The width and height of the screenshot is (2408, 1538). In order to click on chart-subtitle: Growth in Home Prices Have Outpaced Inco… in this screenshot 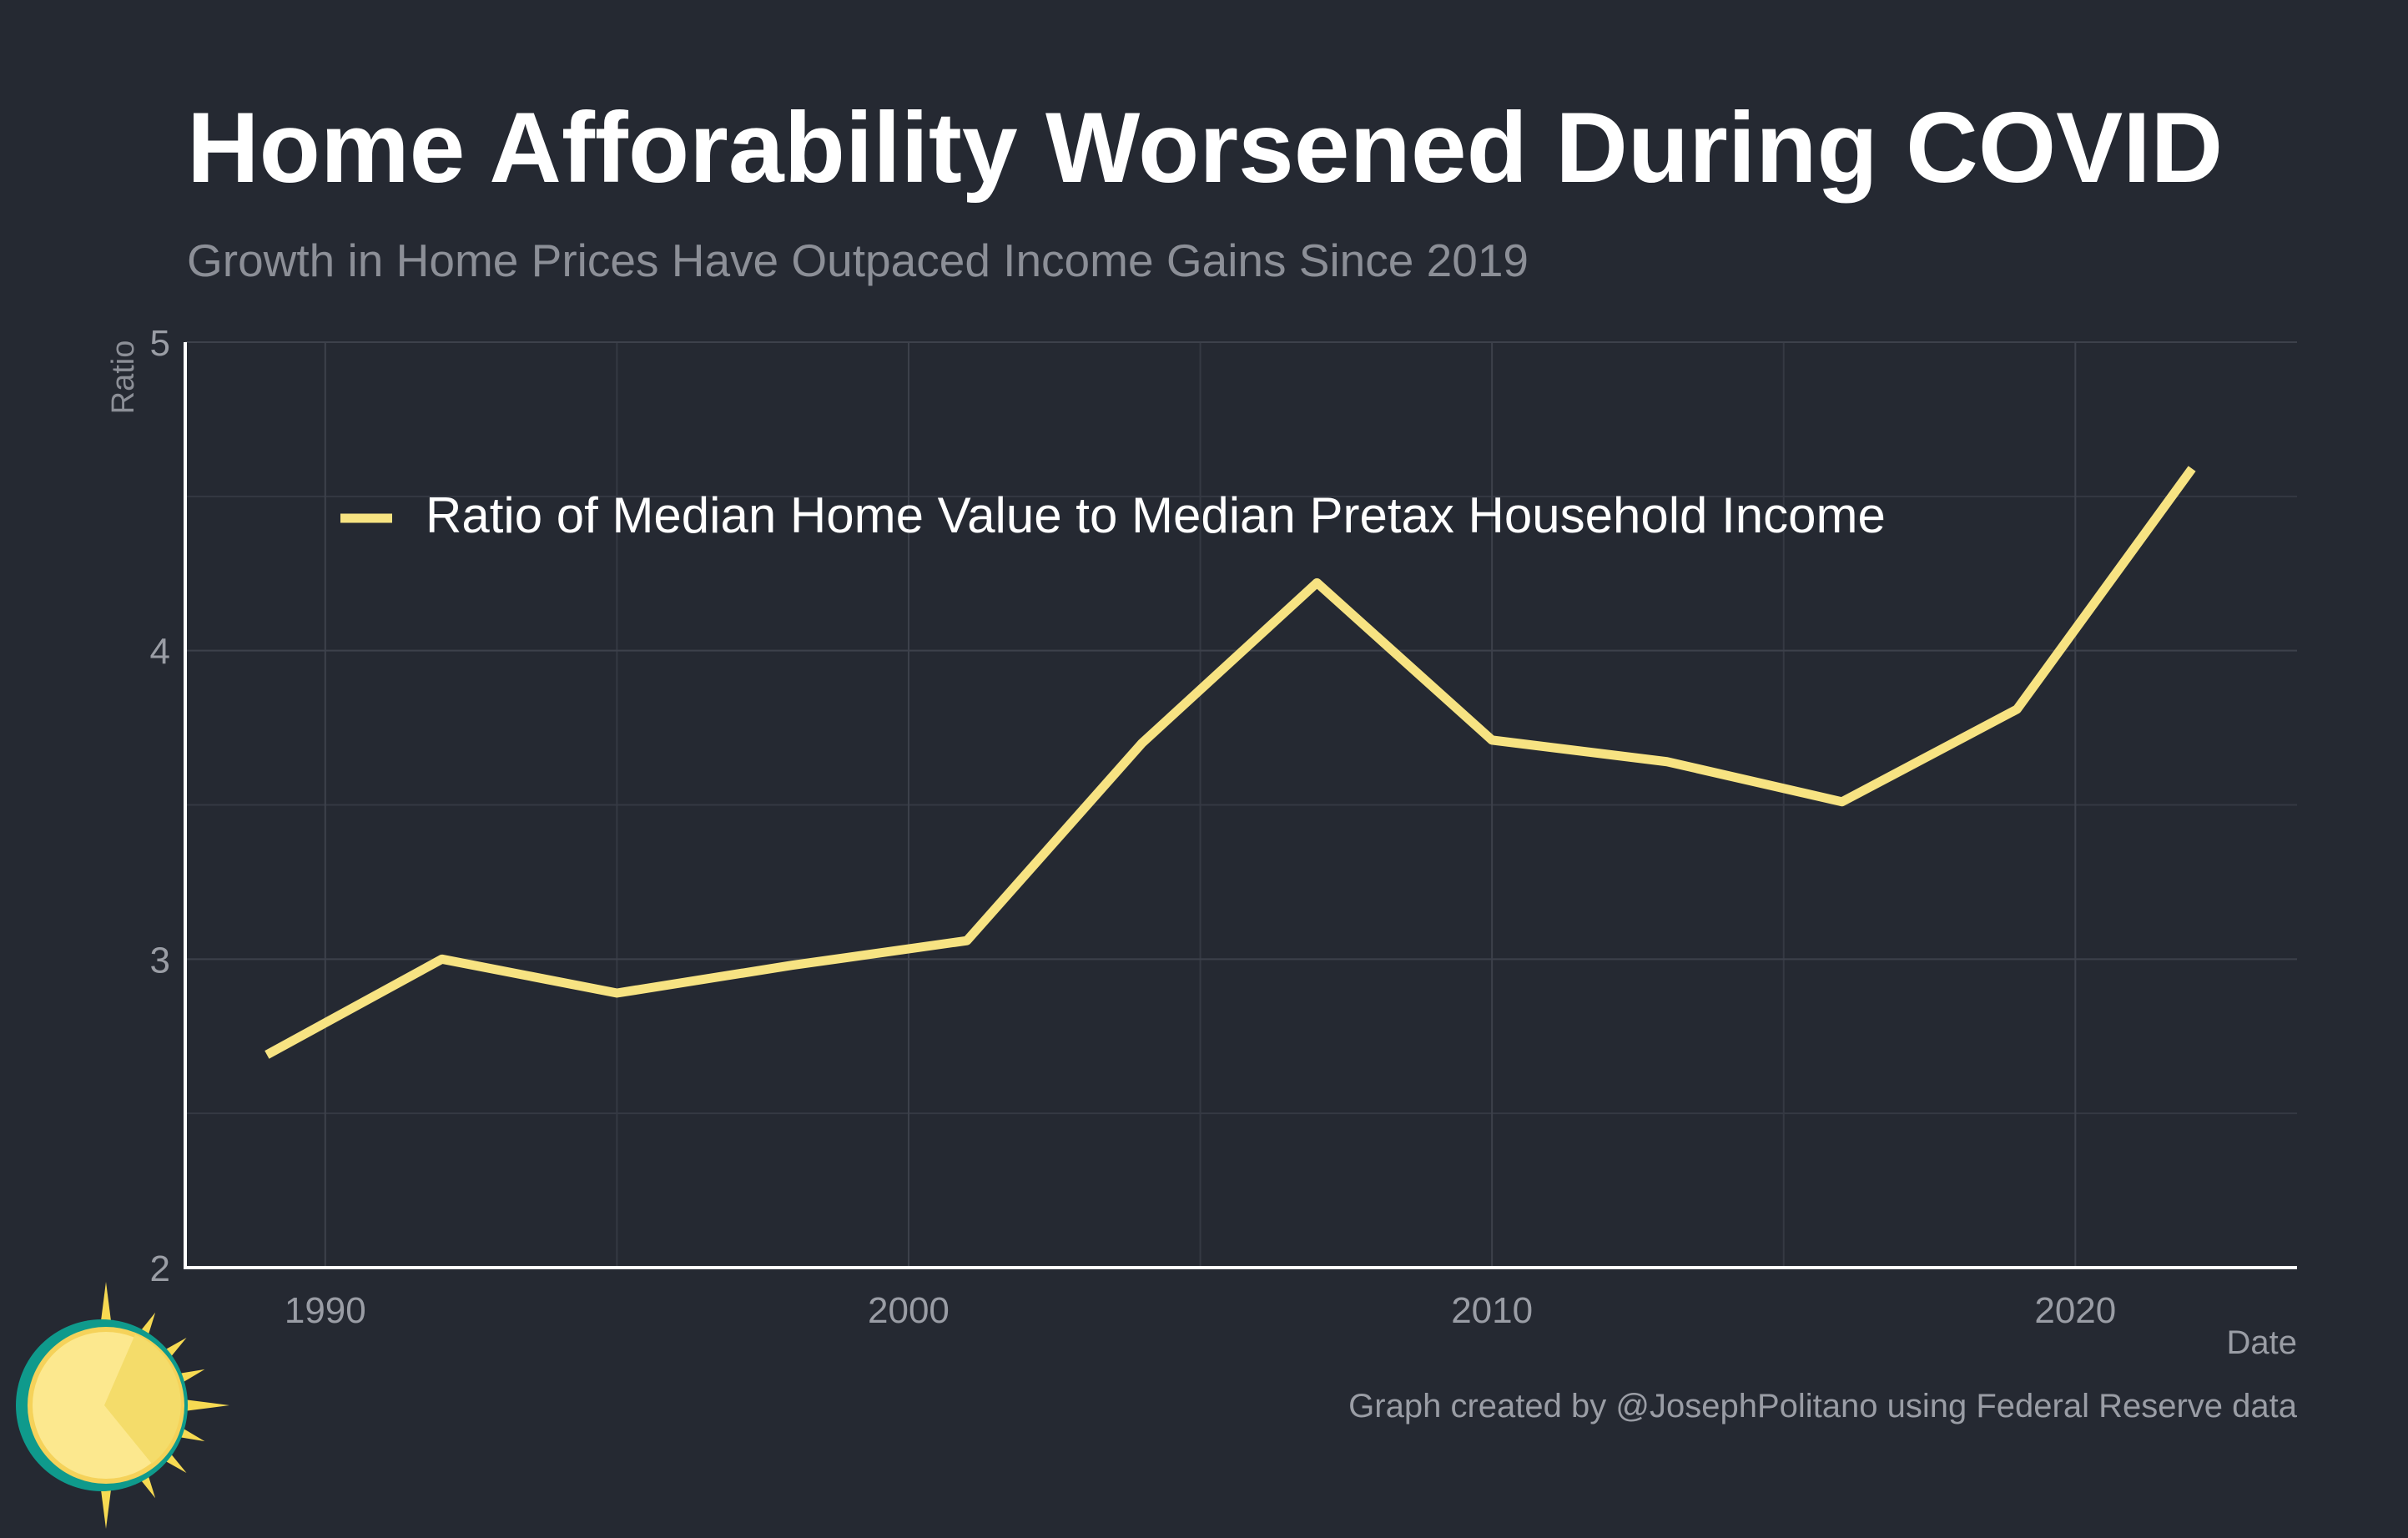, I will do `click(858, 260)`.